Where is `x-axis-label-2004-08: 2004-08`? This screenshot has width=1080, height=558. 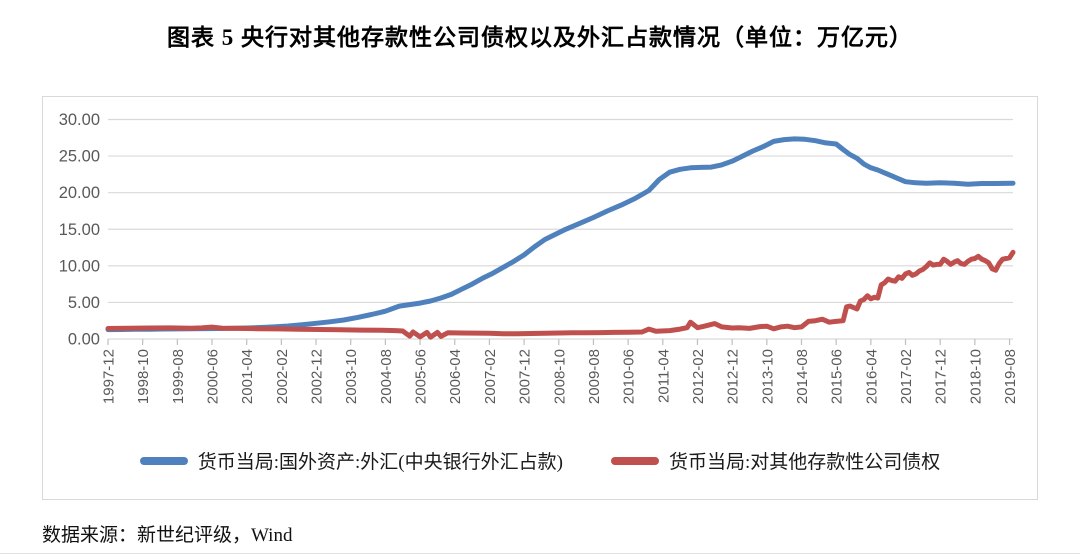
x-axis-label-2004-08: 2004-08 is located at coordinates (386, 376).